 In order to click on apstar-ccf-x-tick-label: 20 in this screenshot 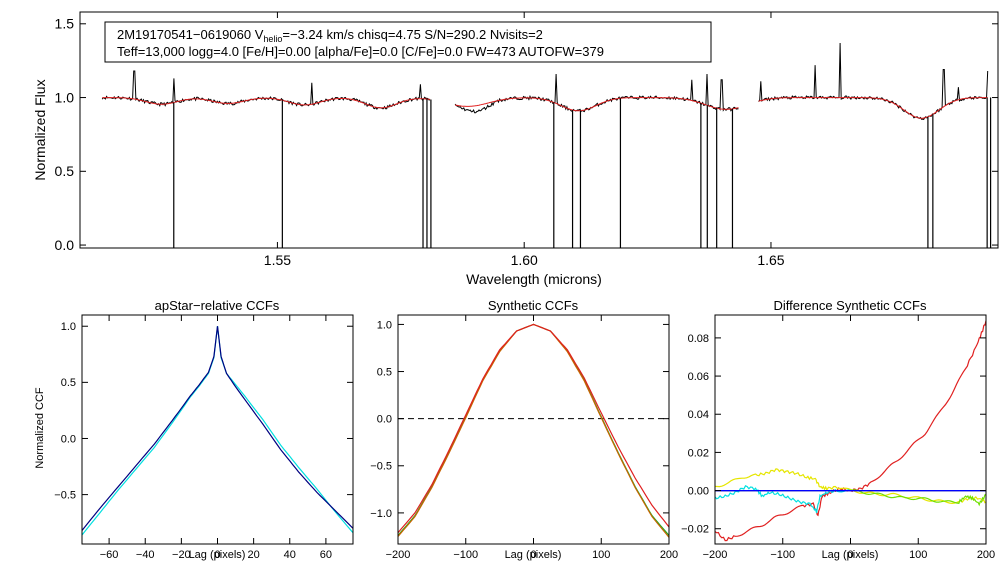, I will do `click(254, 555)`.